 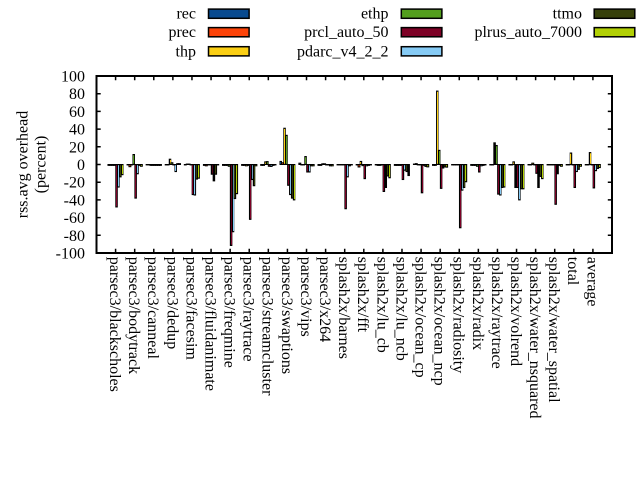 What do you see at coordinates (81, 165) in the screenshot?
I see `svg-text: 0` at bounding box center [81, 165].